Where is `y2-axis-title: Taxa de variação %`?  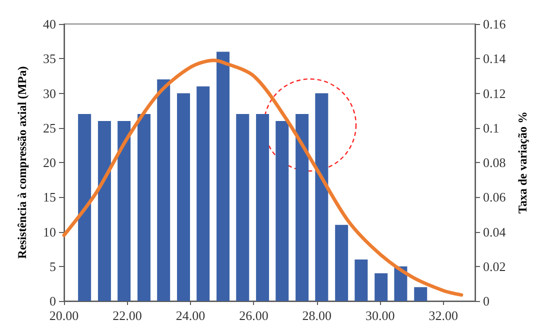 y2-axis-title: Taxa de variação % is located at coordinates (523, 163).